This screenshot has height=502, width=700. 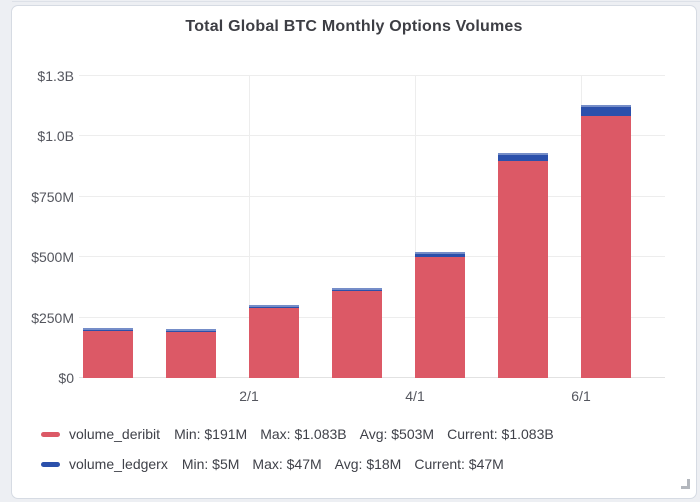 I want to click on series-min-deribit: Min: $191M, so click(x=211, y=434).